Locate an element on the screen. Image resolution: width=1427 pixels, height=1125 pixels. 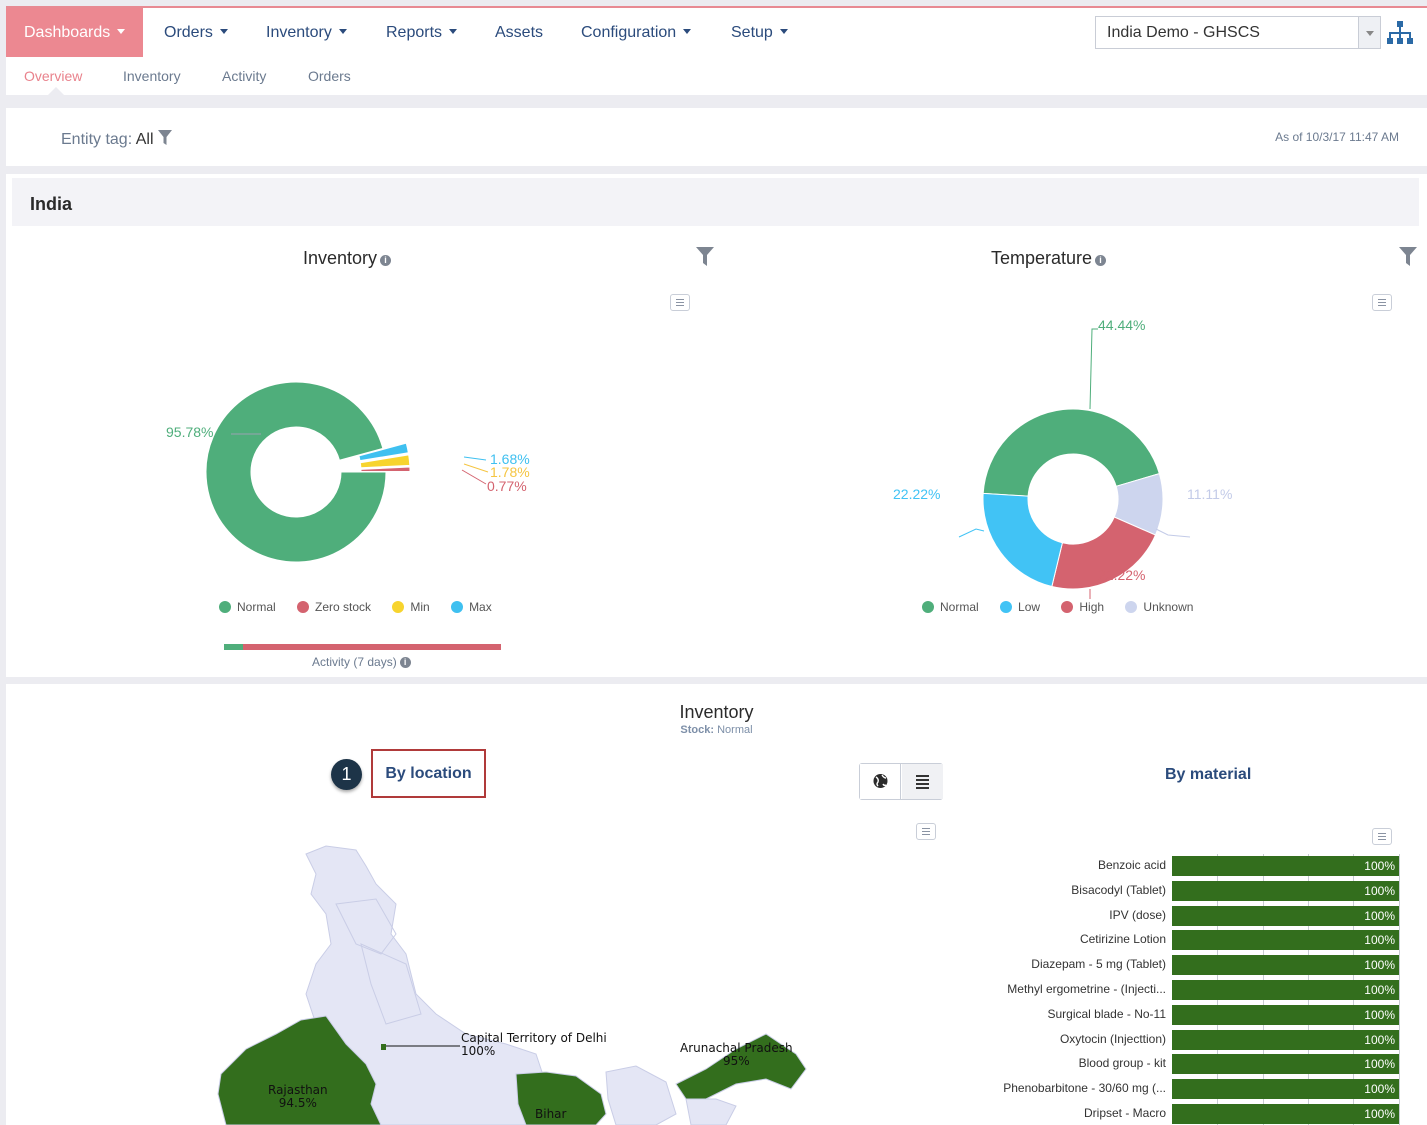
legend-item-unknown: Unknown is located at coordinates (1159, 607).